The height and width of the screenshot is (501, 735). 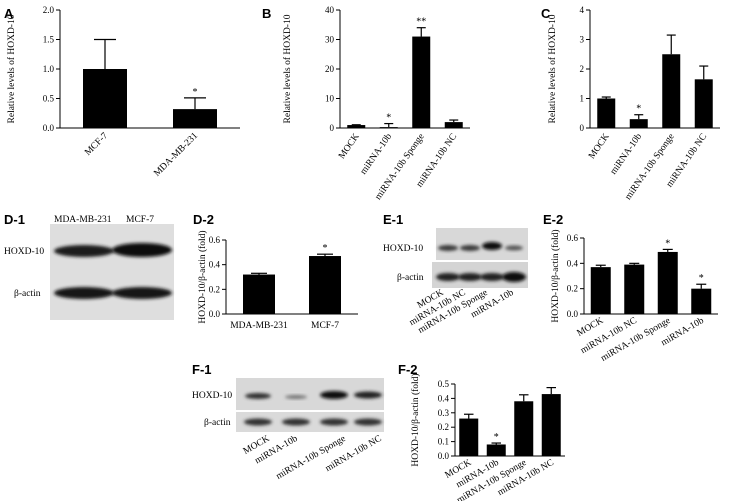 What do you see at coordinates (377, 154) in the screenshot?
I see `b-category-label: miRNA-10b` at bounding box center [377, 154].